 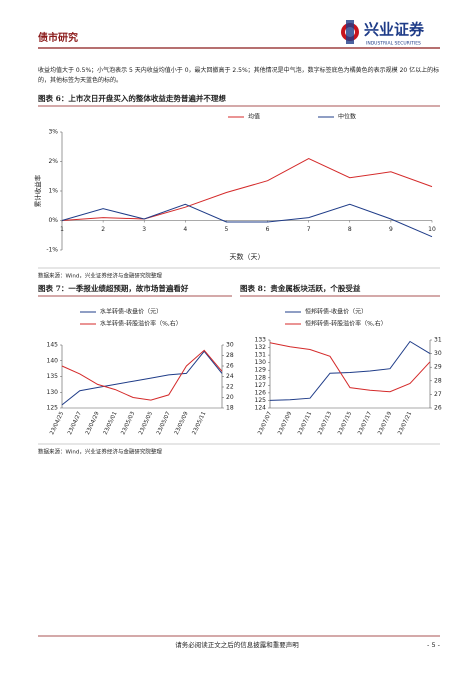 What do you see at coordinates (438, 340) in the screenshot?
I see `y2-tick-label: 31` at bounding box center [438, 340].